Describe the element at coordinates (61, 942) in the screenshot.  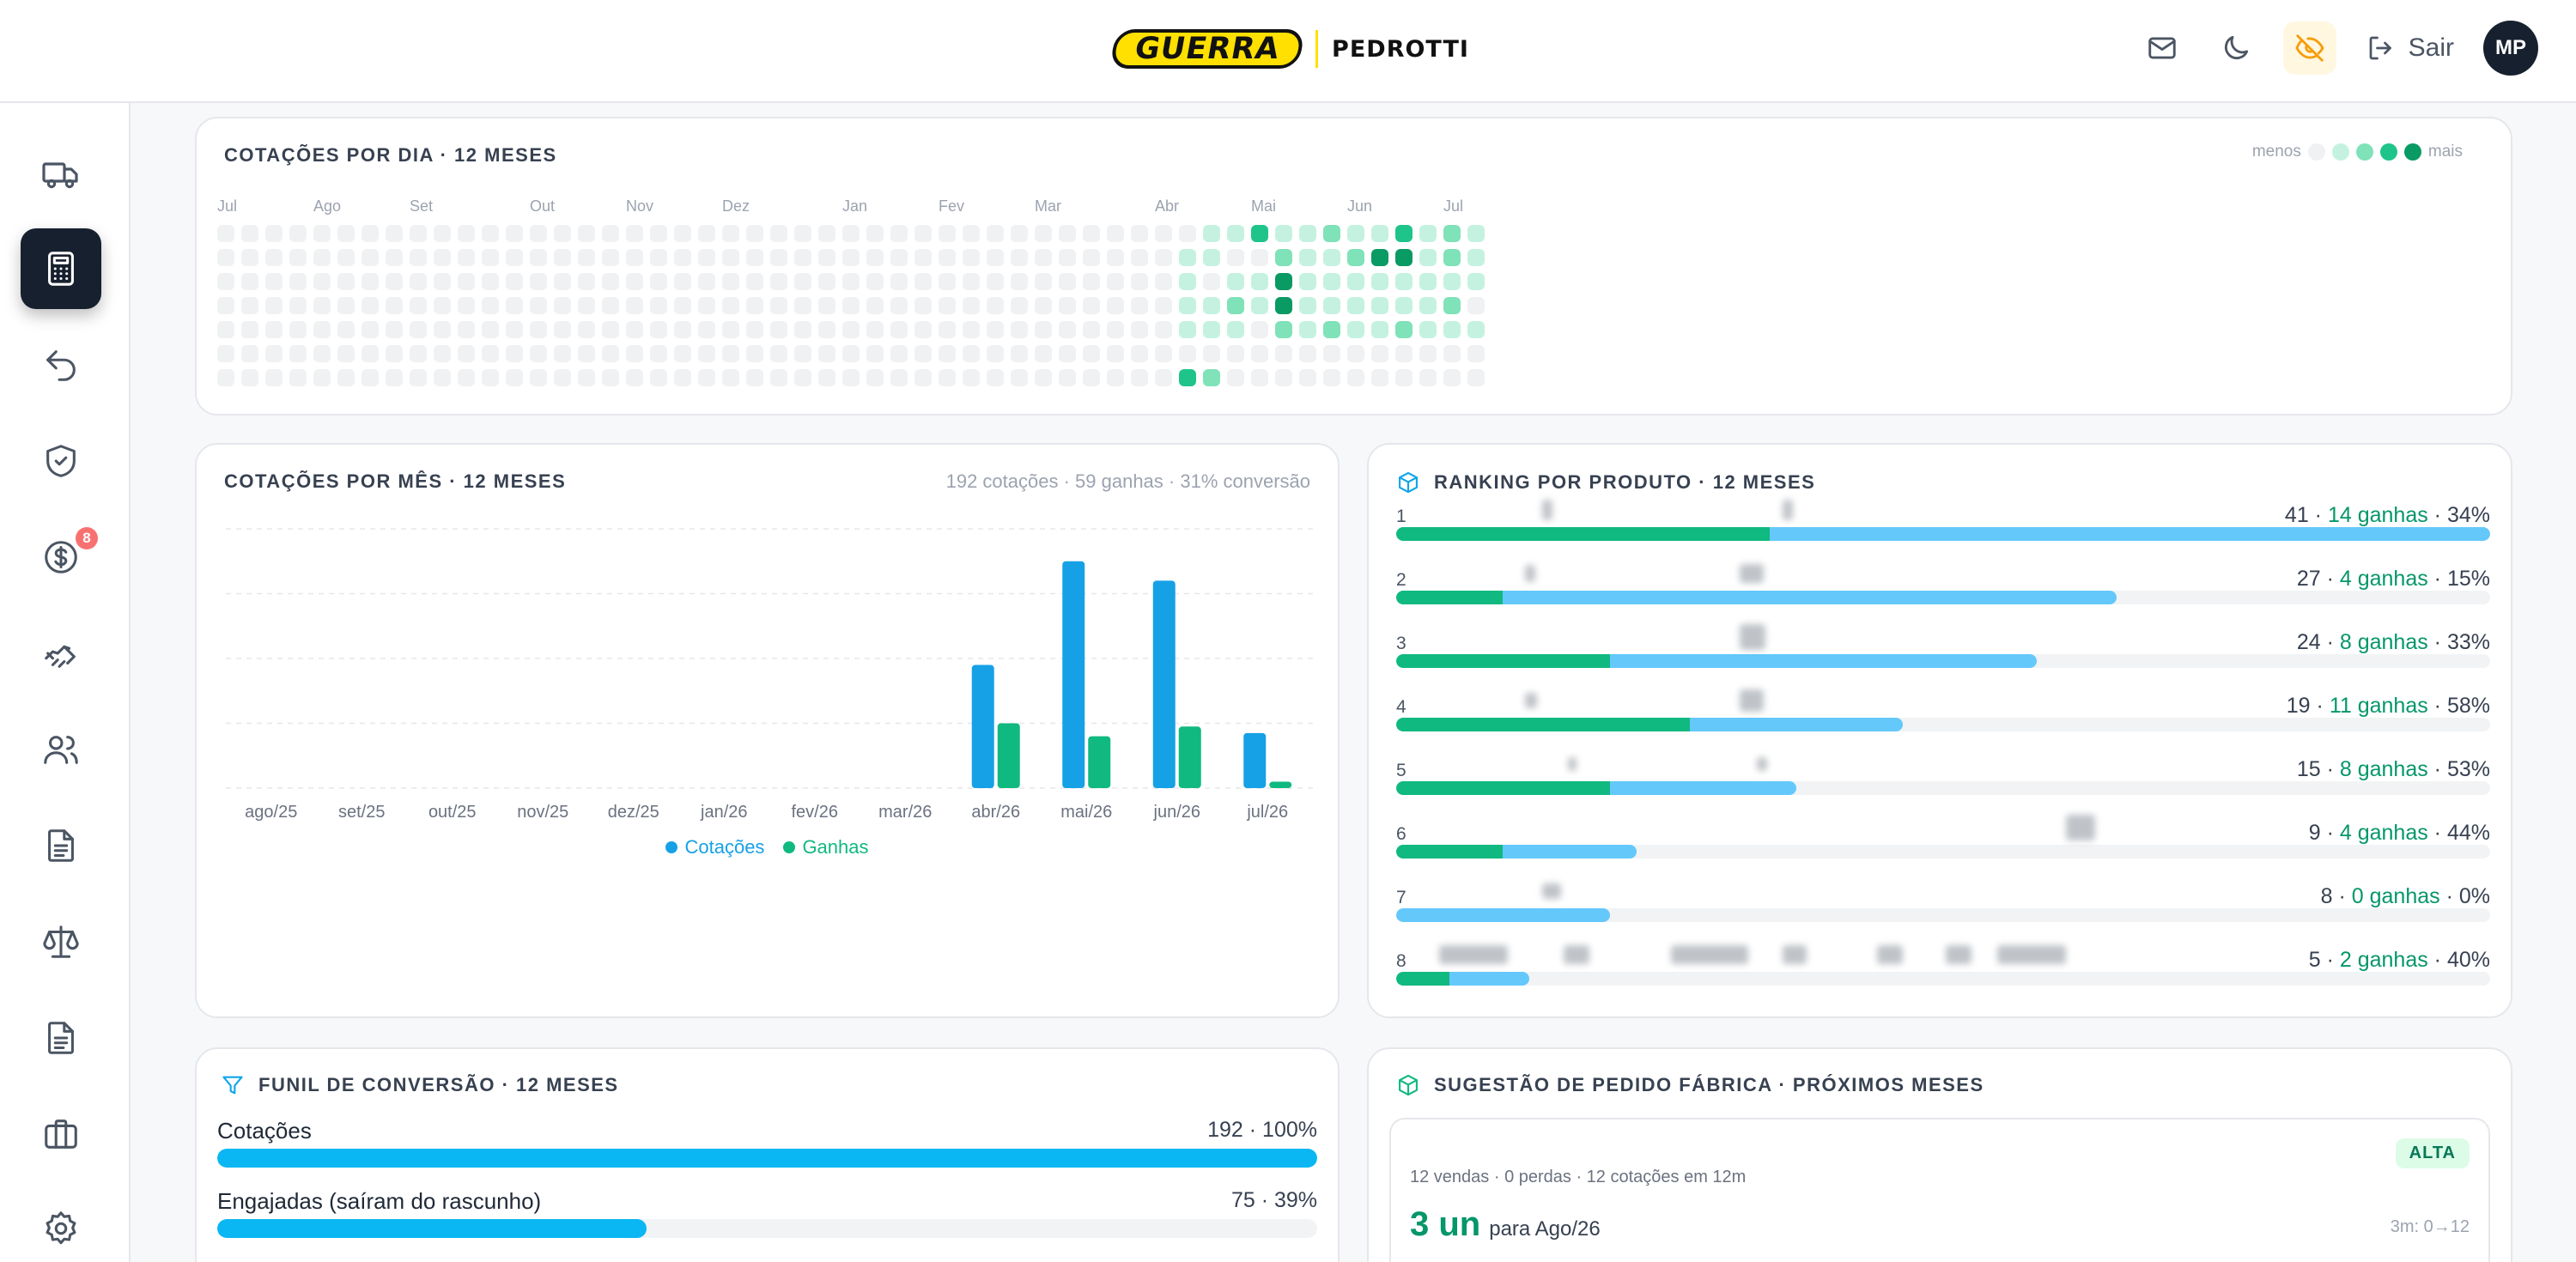
I see `sidebar-item-legal` at that location.